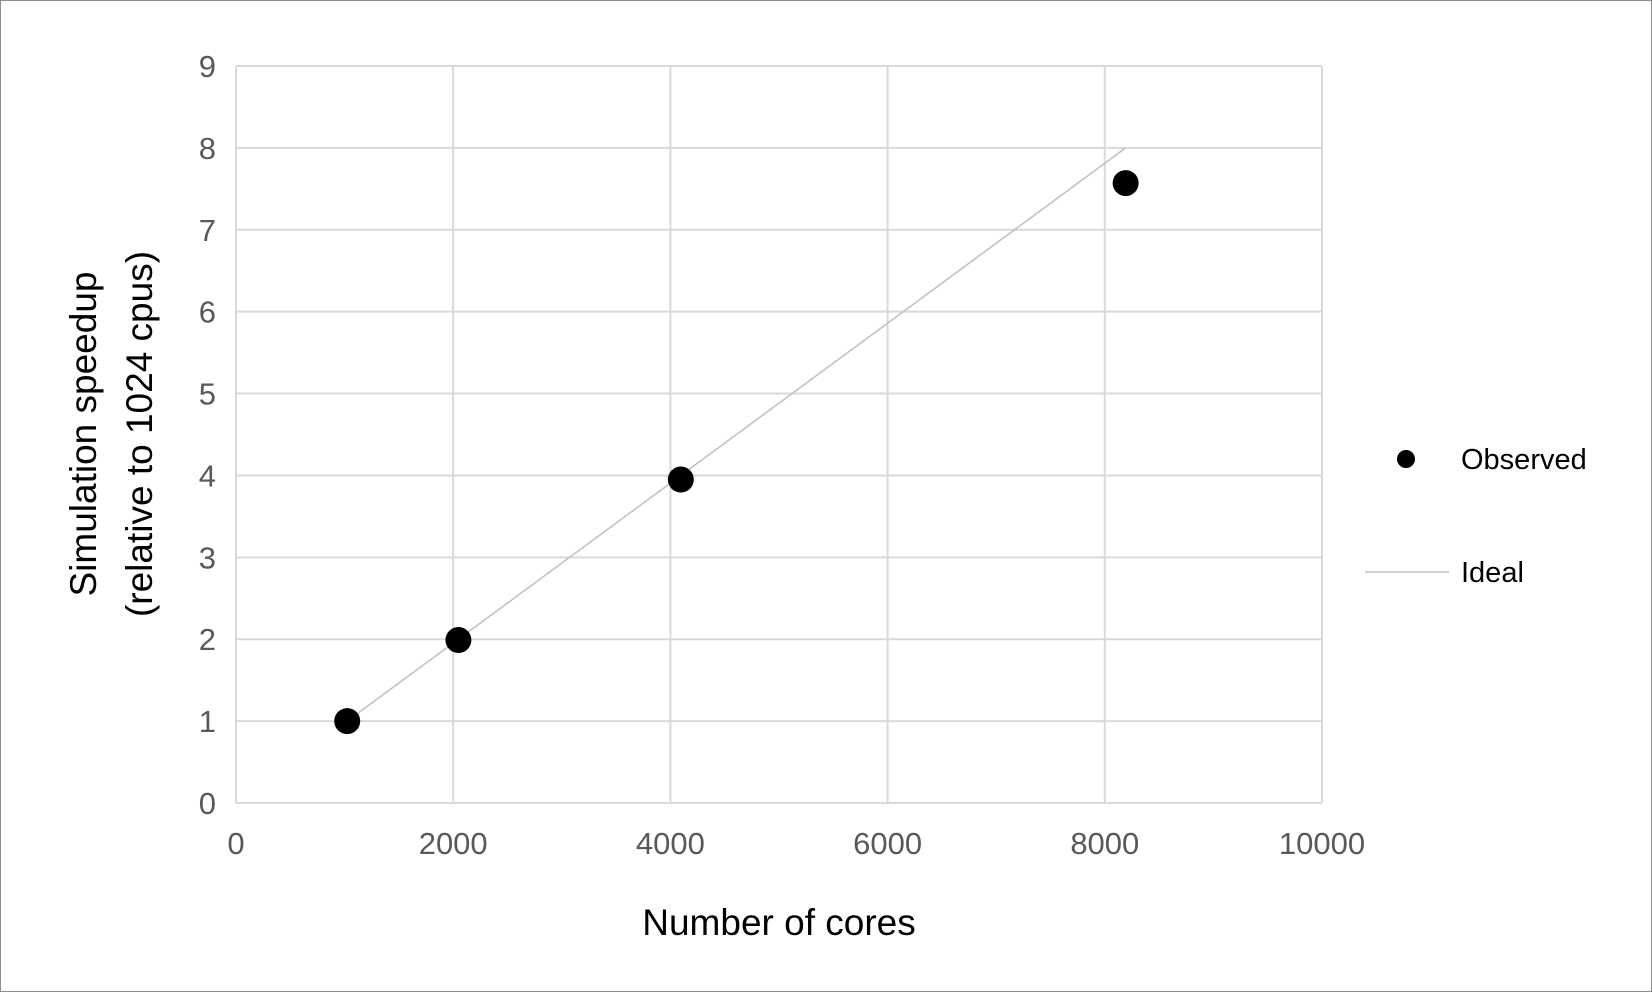 This screenshot has width=1652, height=993. Describe the element at coordinates (207, 803) in the screenshot. I see `y-tick-label: 0` at that location.